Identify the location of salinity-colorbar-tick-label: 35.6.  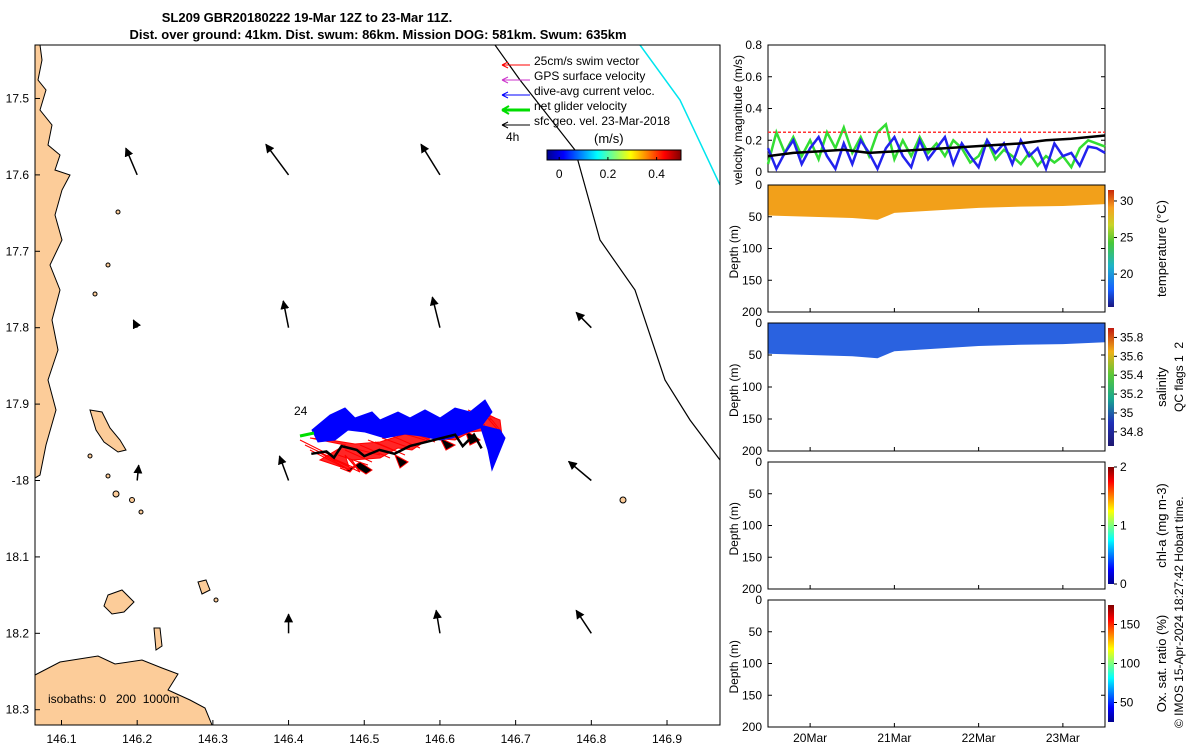
(1132, 356).